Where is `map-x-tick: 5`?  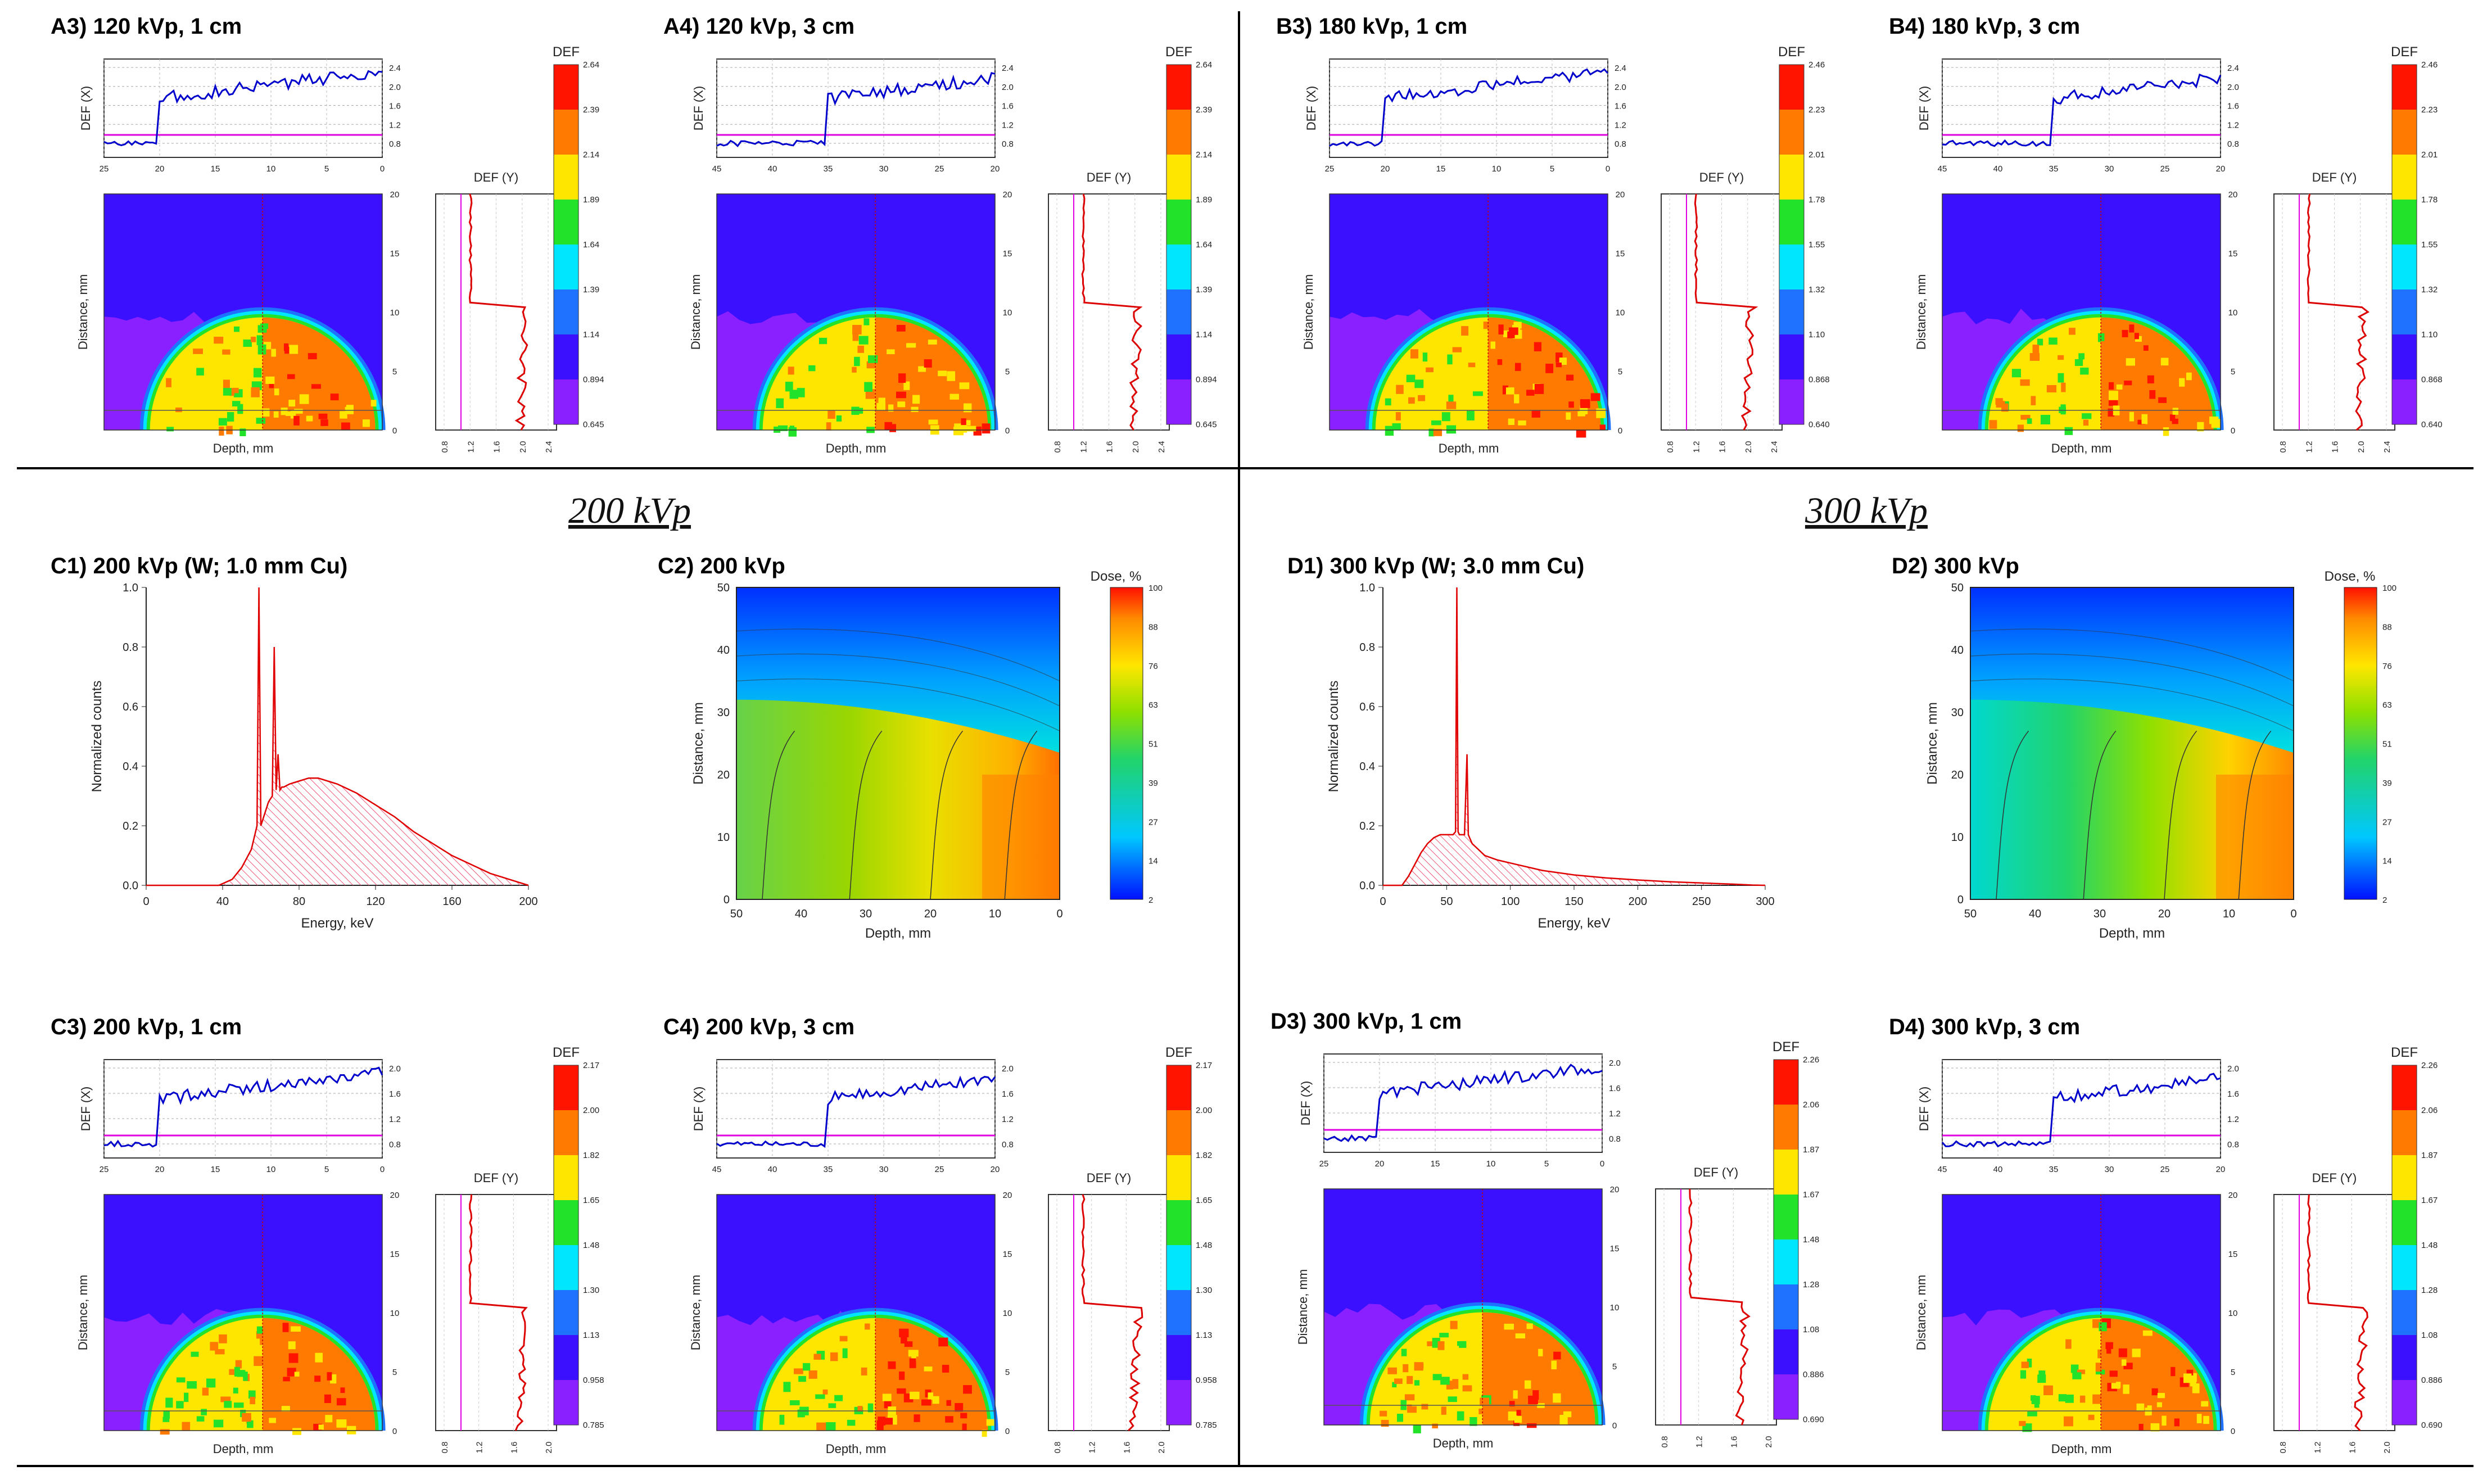 map-x-tick: 5 is located at coordinates (326, 1169).